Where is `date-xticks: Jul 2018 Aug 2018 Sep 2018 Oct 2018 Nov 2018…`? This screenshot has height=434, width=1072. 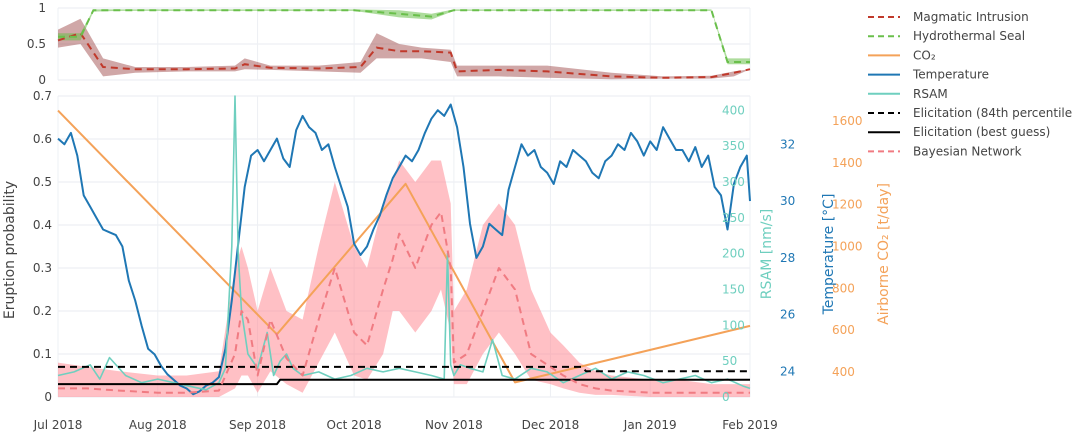
date-xticks: Jul 2018 Aug 2018 Sep 2018 Oct 2018 Nov 2018… is located at coordinates (405, 425).